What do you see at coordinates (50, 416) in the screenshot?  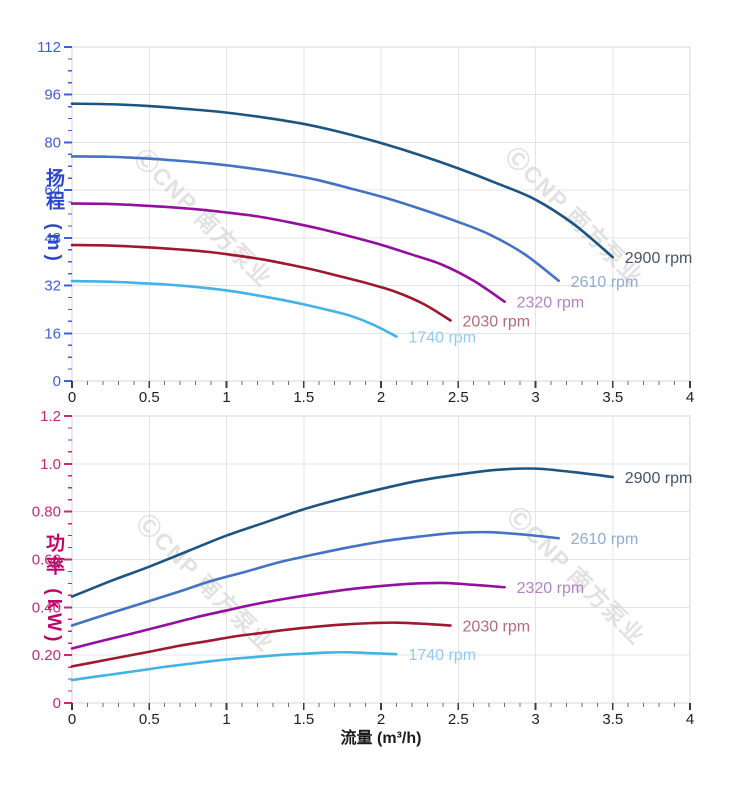 I see `y-tick-label: 1.2` at bounding box center [50, 416].